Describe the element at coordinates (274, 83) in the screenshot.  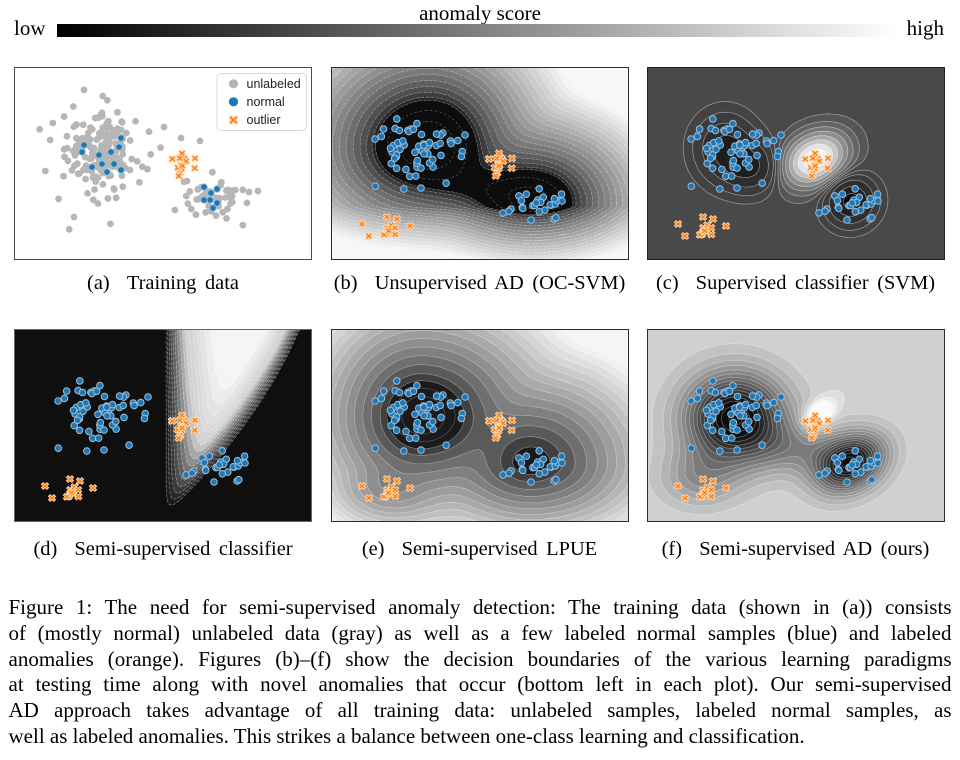
I see `svg-text: unlabeled` at that location.